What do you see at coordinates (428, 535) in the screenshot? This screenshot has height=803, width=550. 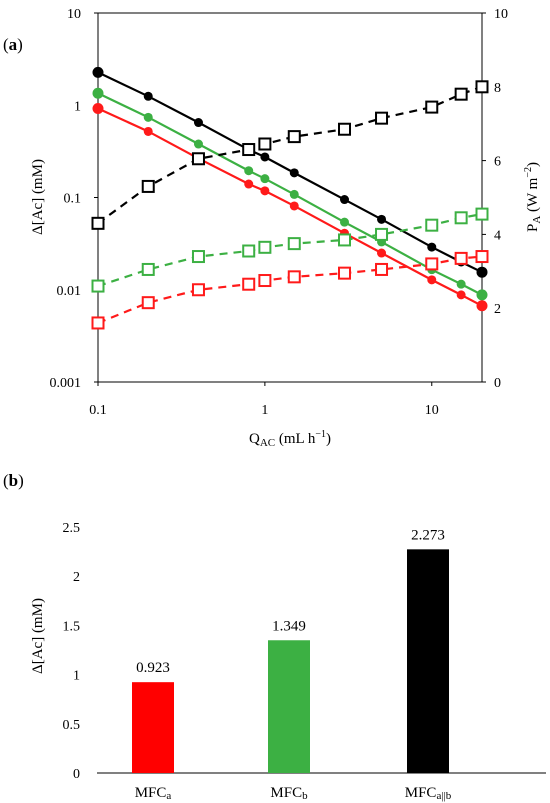 I see `bar-data-label: 2.273` at bounding box center [428, 535].